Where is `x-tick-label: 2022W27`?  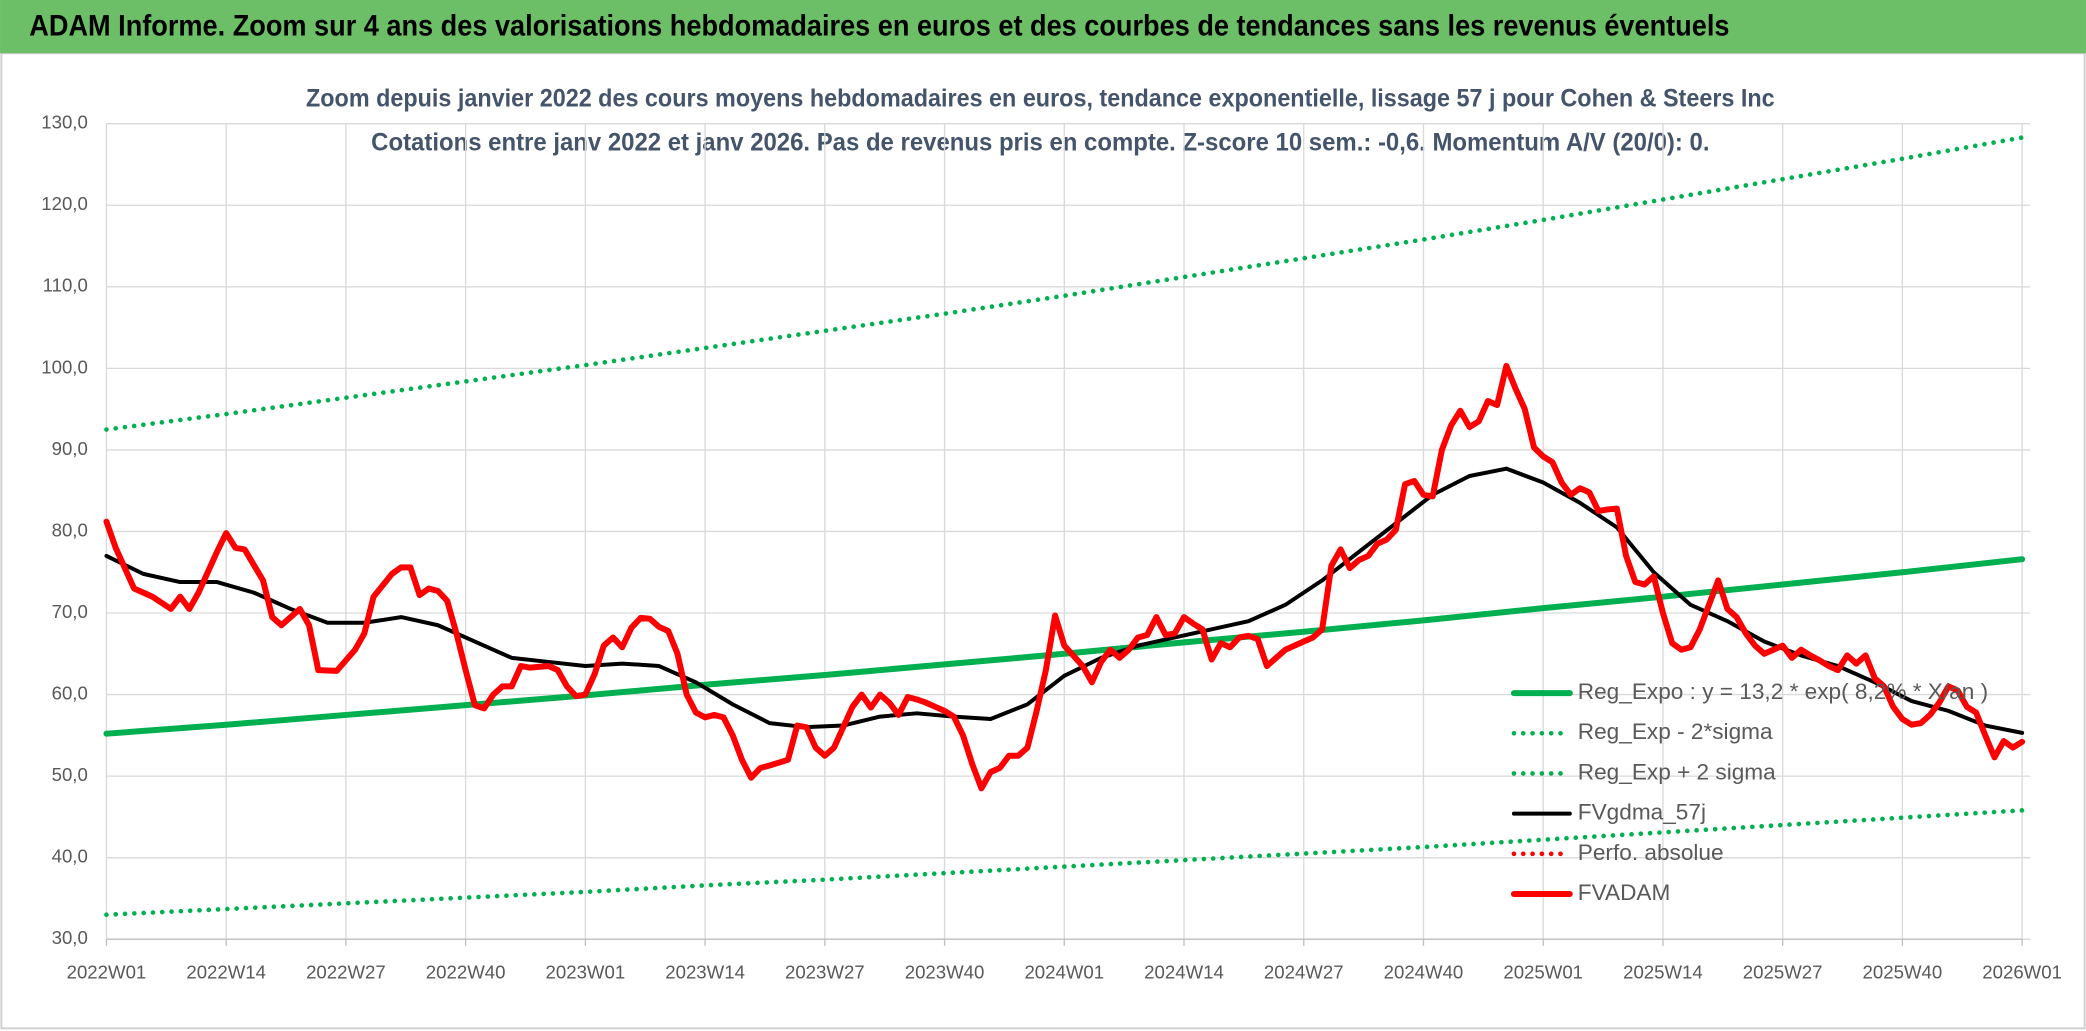 x-tick-label: 2022W27 is located at coordinates (346, 972).